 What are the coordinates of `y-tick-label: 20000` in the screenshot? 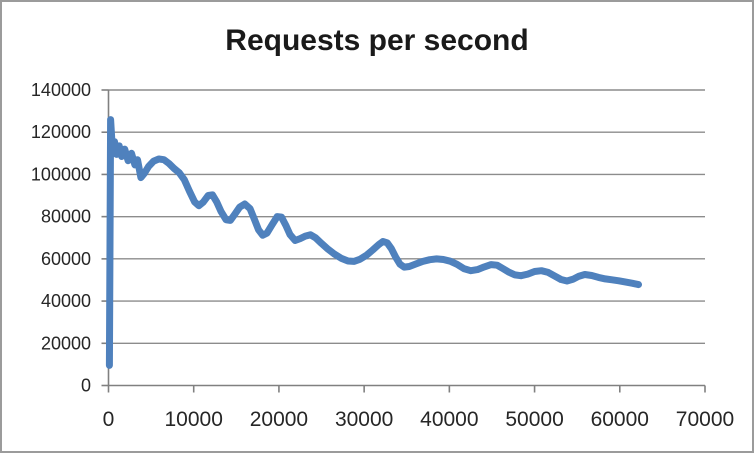 It's located at (66, 343).